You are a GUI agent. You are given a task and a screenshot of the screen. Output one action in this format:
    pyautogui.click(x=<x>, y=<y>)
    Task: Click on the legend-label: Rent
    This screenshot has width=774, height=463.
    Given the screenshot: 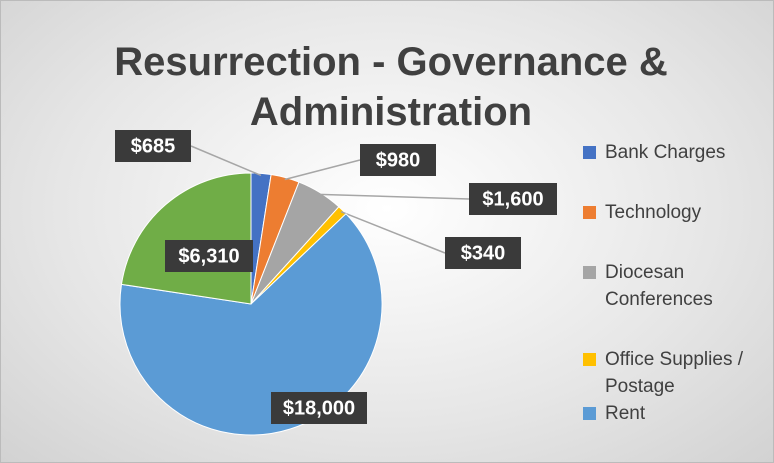 What is the action you would take?
    pyautogui.click(x=625, y=413)
    